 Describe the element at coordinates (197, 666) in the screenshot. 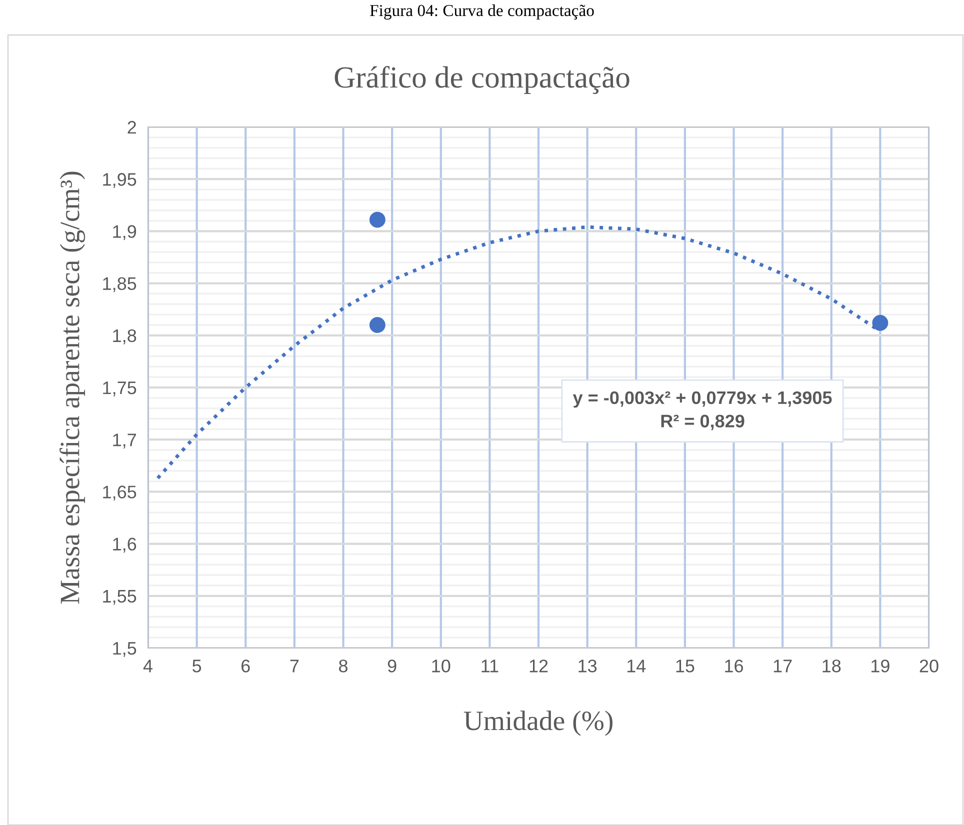

I see `x-tick-label: 5` at that location.